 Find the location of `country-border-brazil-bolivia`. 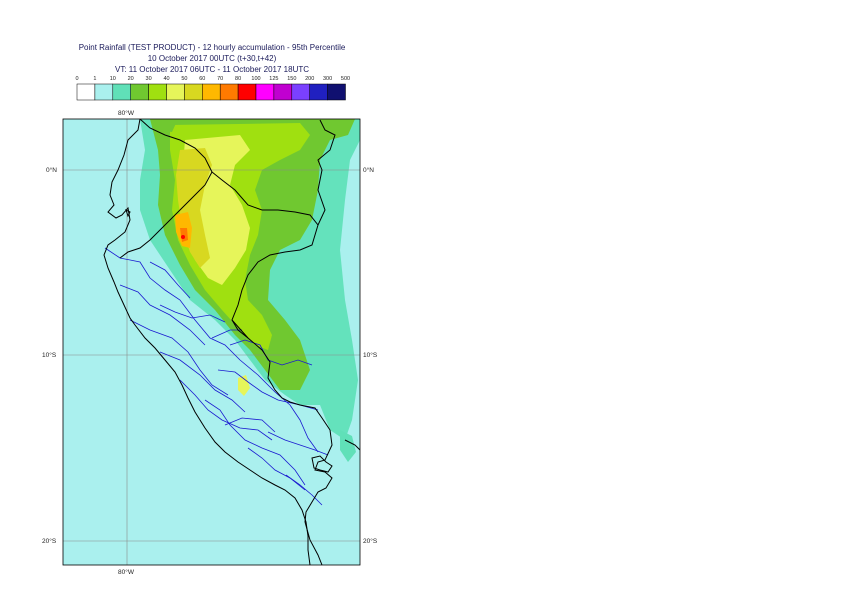

country-border-brazil-bolivia is located at coordinates (352, 445).